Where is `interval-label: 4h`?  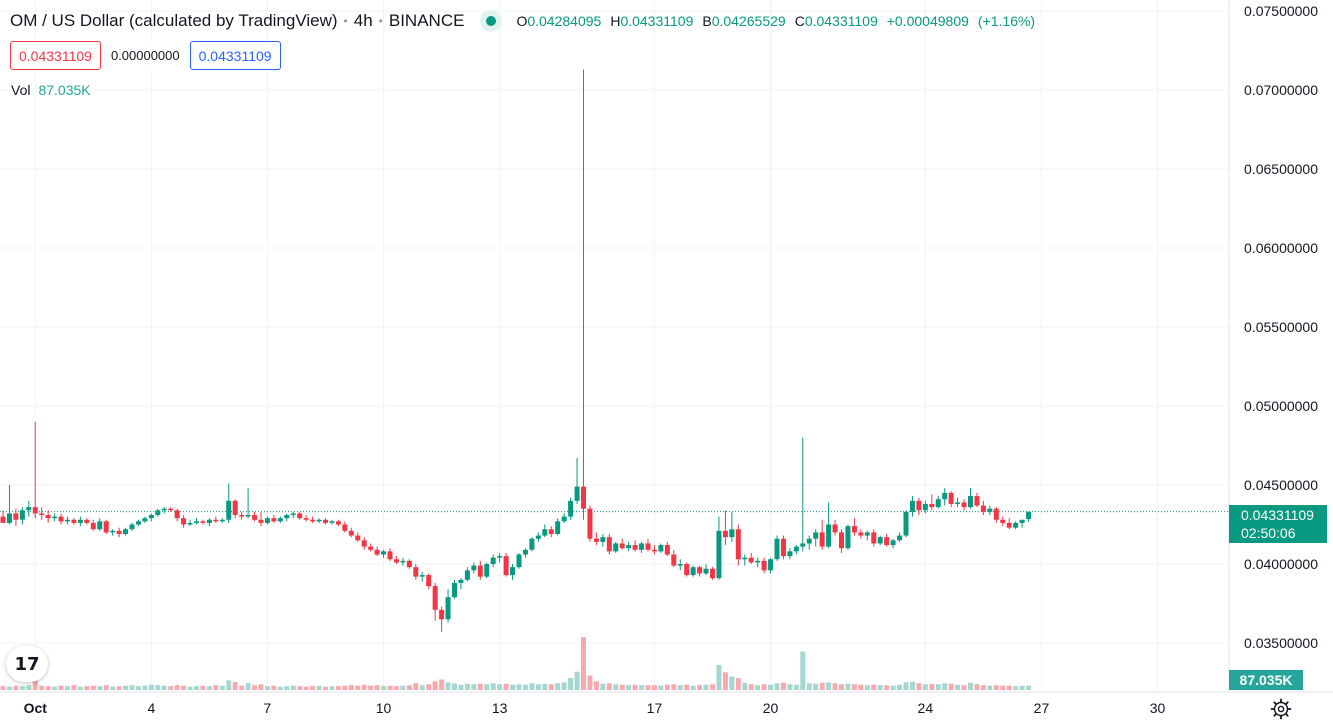 interval-label: 4h is located at coordinates (363, 20).